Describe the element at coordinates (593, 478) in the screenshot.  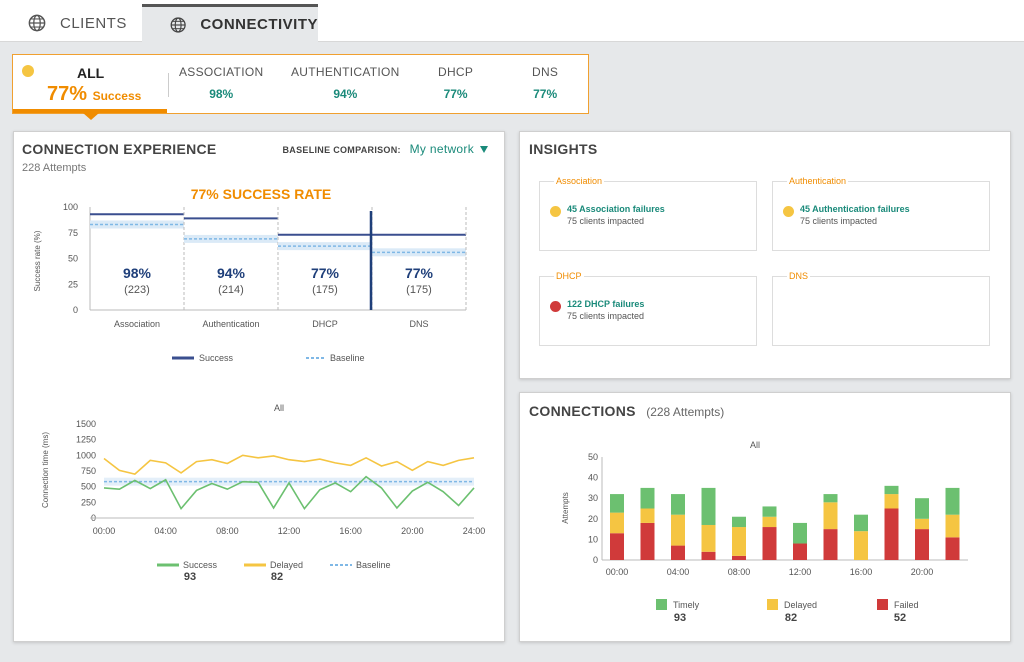
I see `y-tick-label: 40` at that location.